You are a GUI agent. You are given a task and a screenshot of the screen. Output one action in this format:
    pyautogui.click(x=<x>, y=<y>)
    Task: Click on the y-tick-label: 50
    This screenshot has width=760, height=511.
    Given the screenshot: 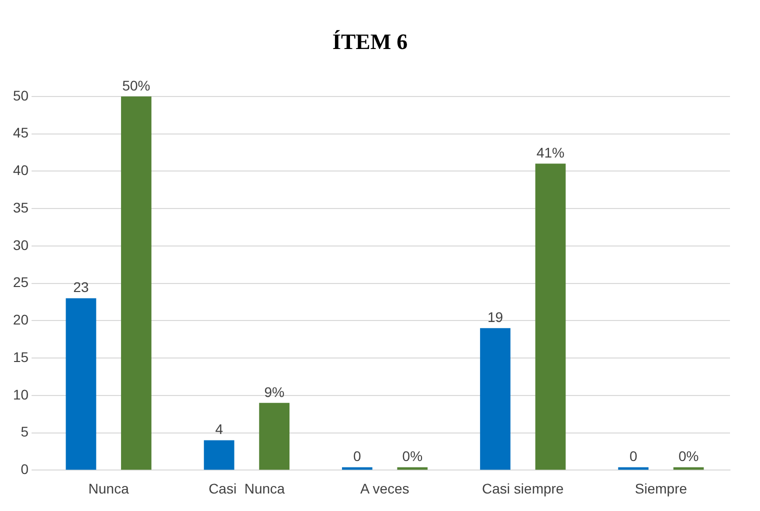 What is the action you would take?
    pyautogui.click(x=20, y=95)
    